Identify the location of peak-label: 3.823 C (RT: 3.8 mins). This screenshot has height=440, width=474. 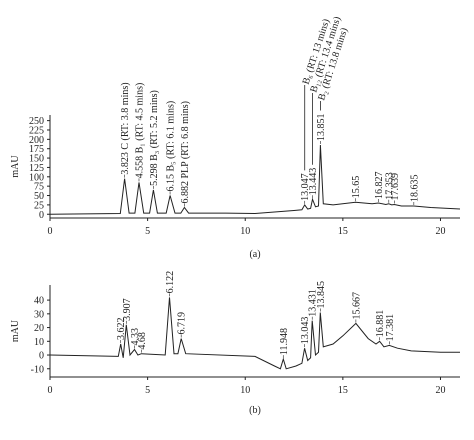
(125, 128).